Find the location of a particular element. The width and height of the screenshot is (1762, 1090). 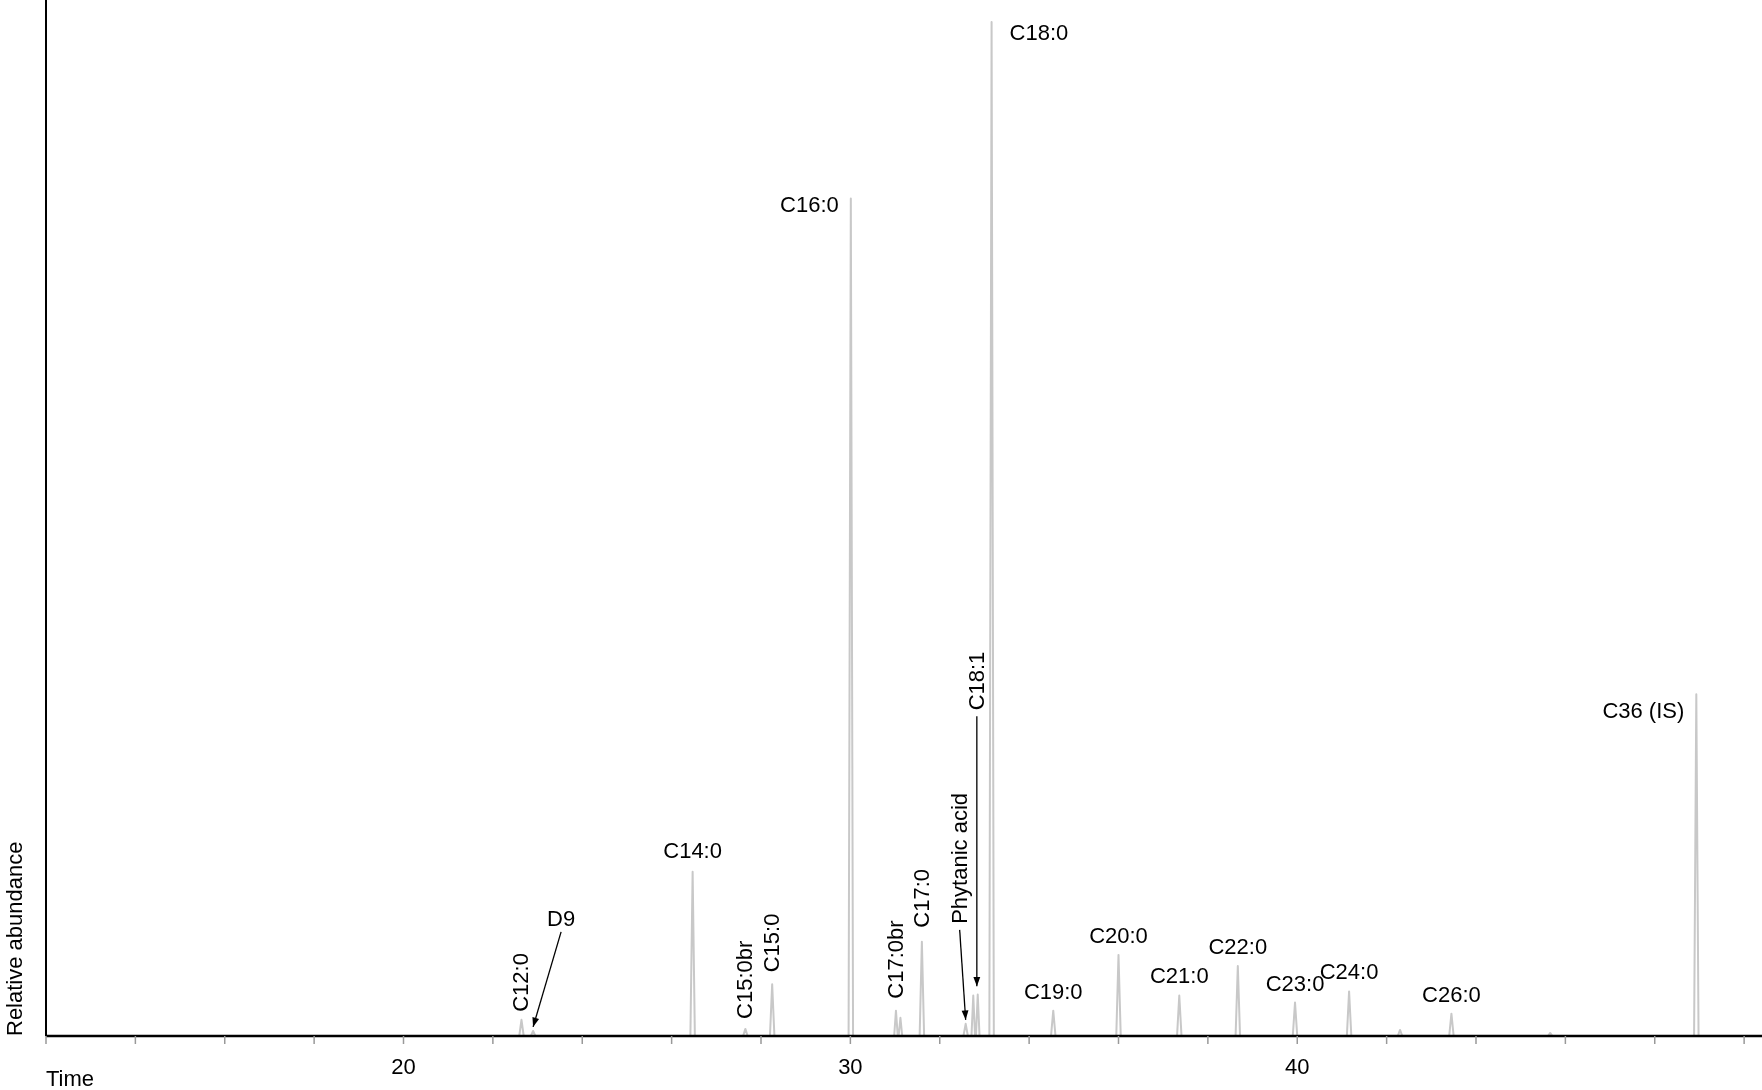

annotation: C17:0br is located at coordinates (895, 959).